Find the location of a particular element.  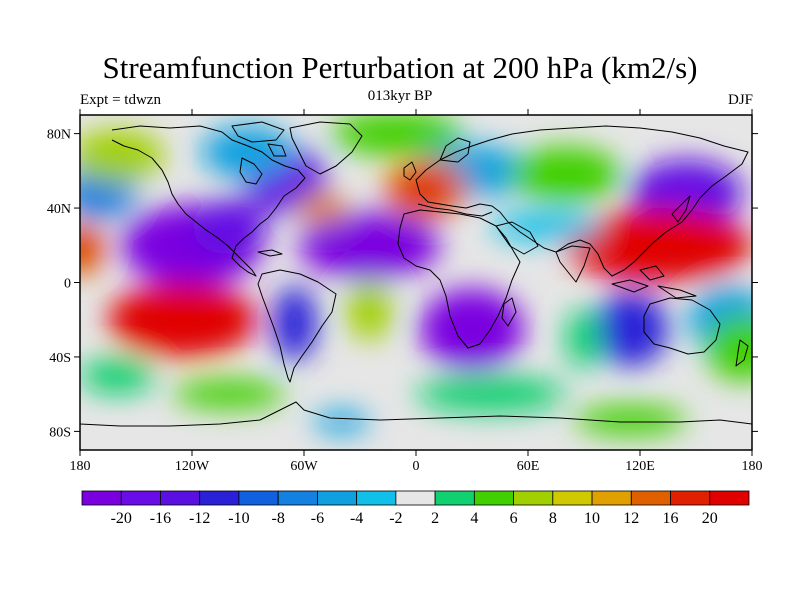

coast-madagascar is located at coordinates (509, 312).